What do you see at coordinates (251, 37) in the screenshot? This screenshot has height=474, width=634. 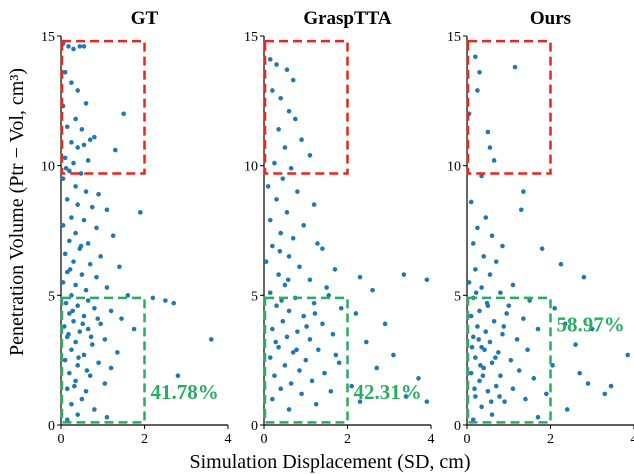 I see `y-tick-label: 15` at bounding box center [251, 37].